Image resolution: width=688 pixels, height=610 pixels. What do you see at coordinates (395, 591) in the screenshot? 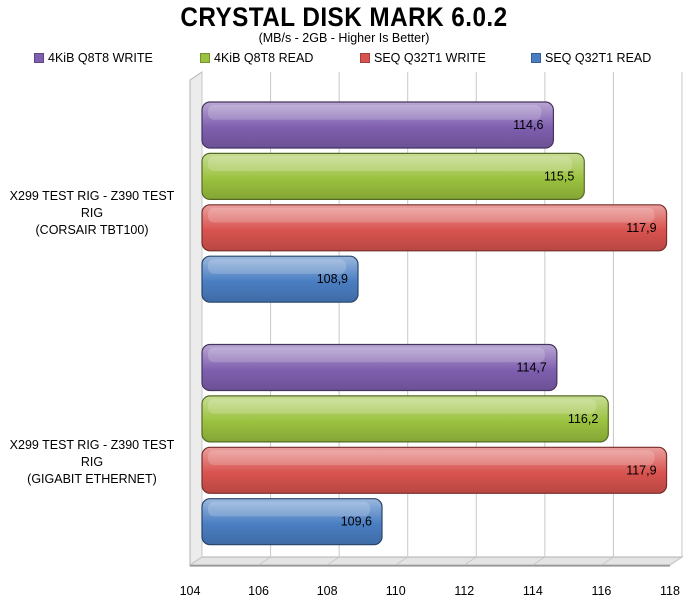
I see `x-tick-label: 110` at bounding box center [395, 591].